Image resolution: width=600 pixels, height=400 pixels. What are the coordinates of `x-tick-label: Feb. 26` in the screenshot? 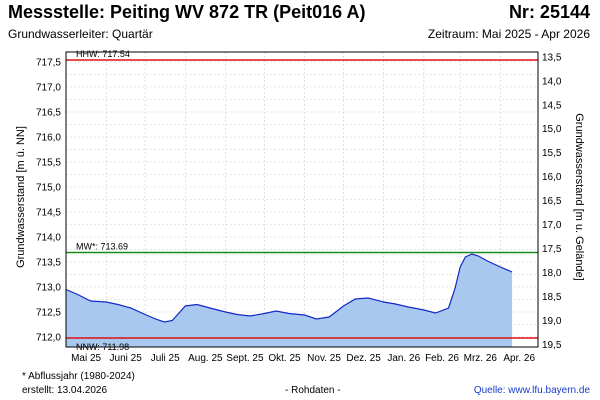 It's located at (442, 358).